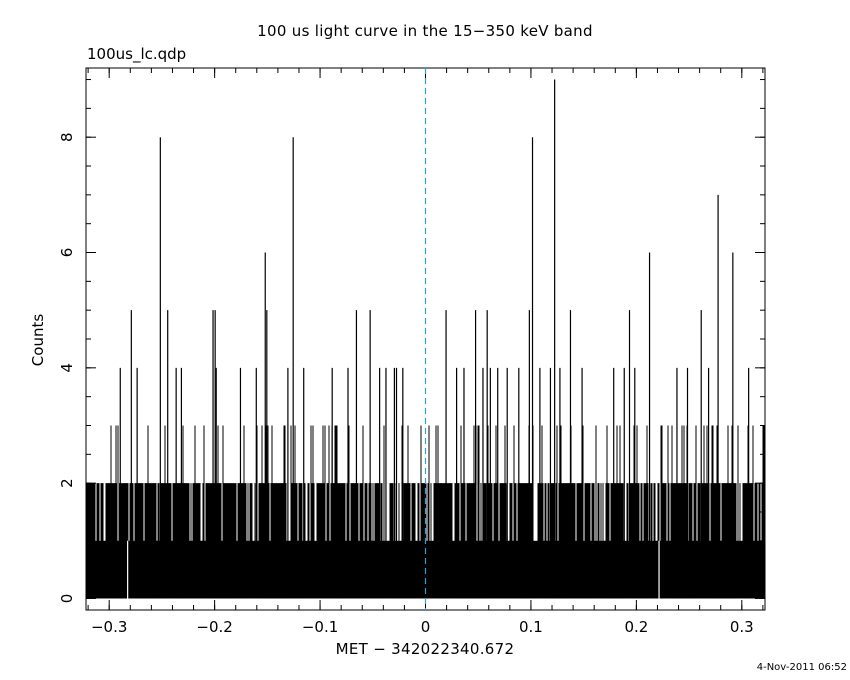 This screenshot has height=680, width=850. What do you see at coordinates (109, 627) in the screenshot?
I see `x-tick-label: −0.3` at bounding box center [109, 627].